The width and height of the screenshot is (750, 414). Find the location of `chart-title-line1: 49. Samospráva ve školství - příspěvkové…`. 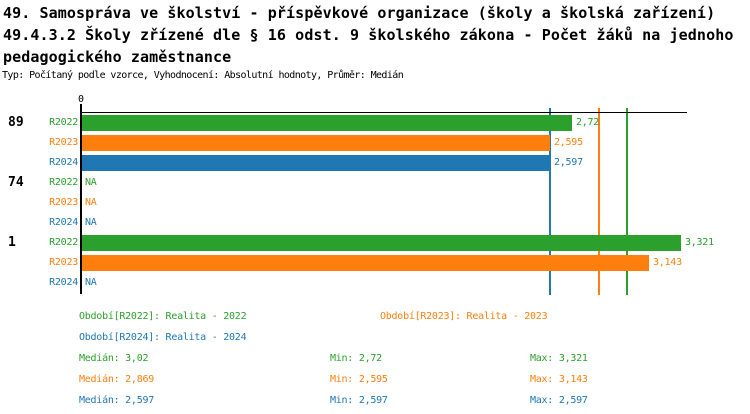

chart-title-line1: 49. Samospráva ve školství - příspěvkové… is located at coordinates (359, 13).